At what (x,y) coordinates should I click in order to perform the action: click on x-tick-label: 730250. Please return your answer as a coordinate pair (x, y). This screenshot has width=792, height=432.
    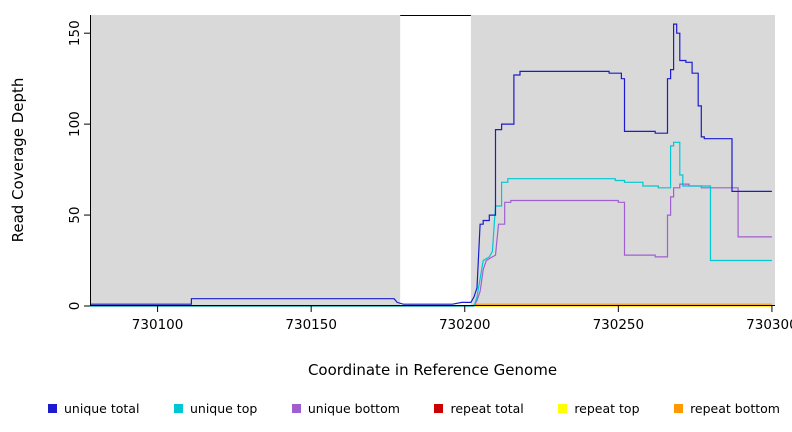
    Looking at the image, I should click on (619, 325).